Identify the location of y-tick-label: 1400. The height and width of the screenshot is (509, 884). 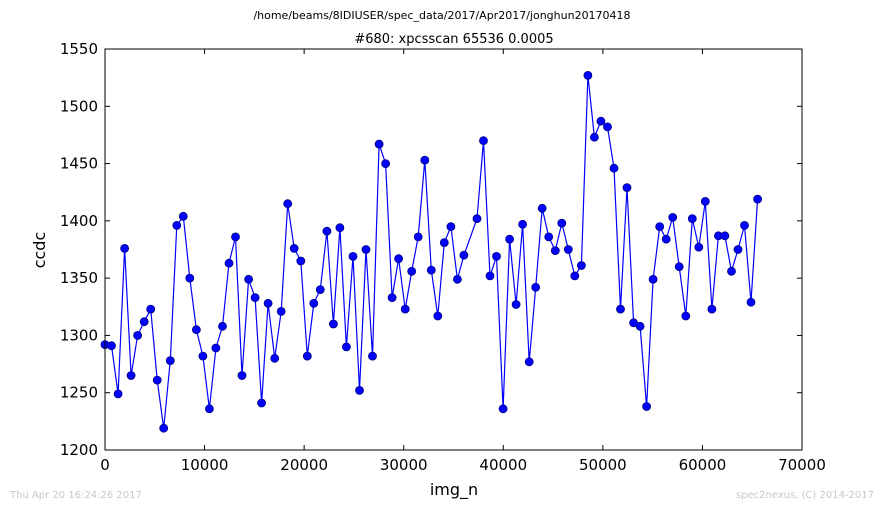
(79, 221).